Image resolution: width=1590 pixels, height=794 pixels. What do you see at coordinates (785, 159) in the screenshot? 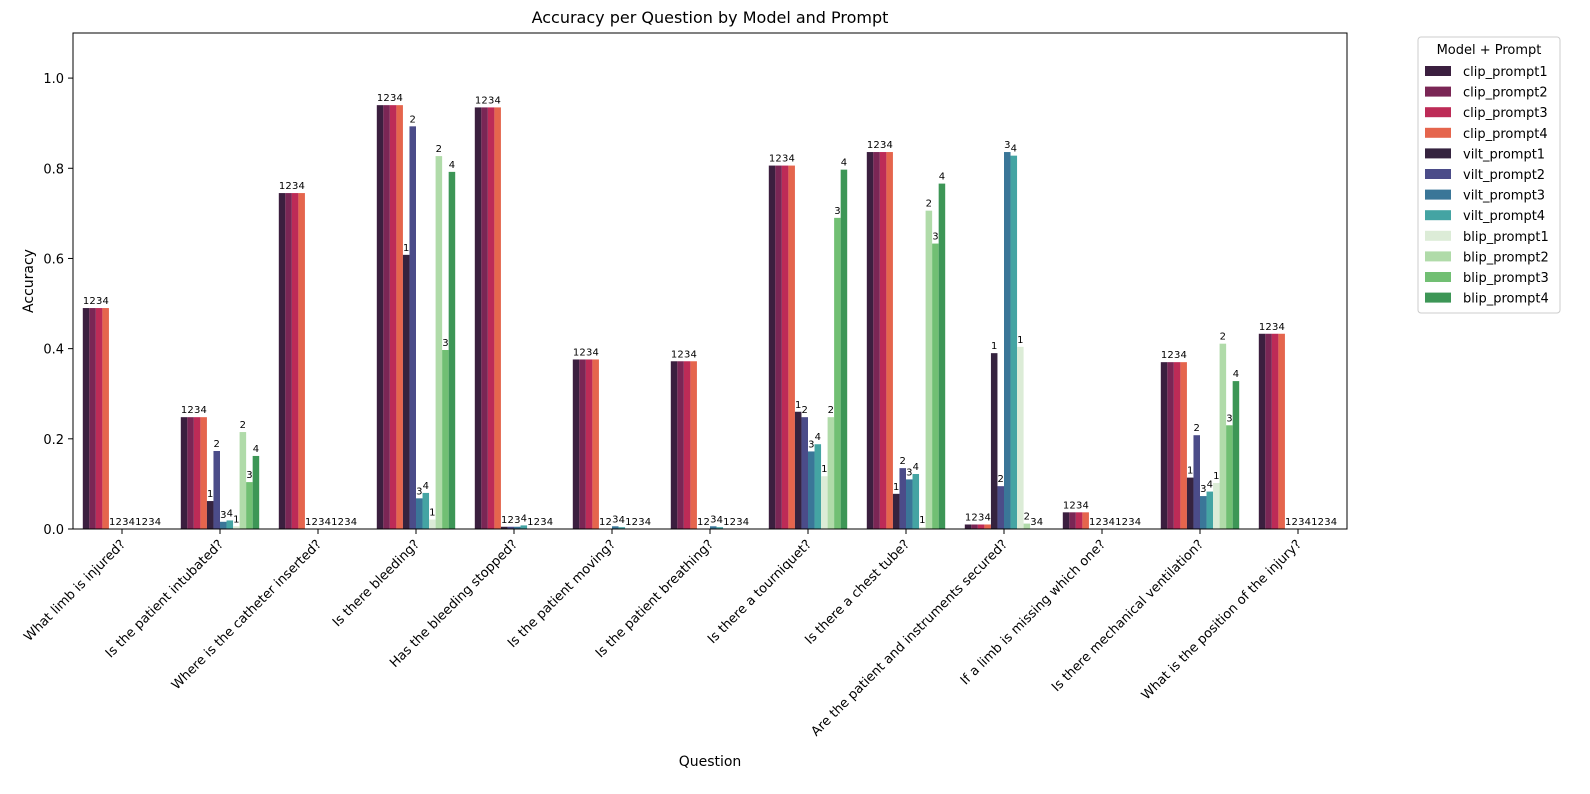
I see `bar-label-clip_prompt3-7: 3` at bounding box center [785, 159].